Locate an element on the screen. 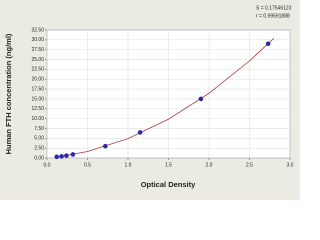 Image resolution: width=320 pixels, height=240 pixels. x-tick-label: 3.0 is located at coordinates (290, 165).